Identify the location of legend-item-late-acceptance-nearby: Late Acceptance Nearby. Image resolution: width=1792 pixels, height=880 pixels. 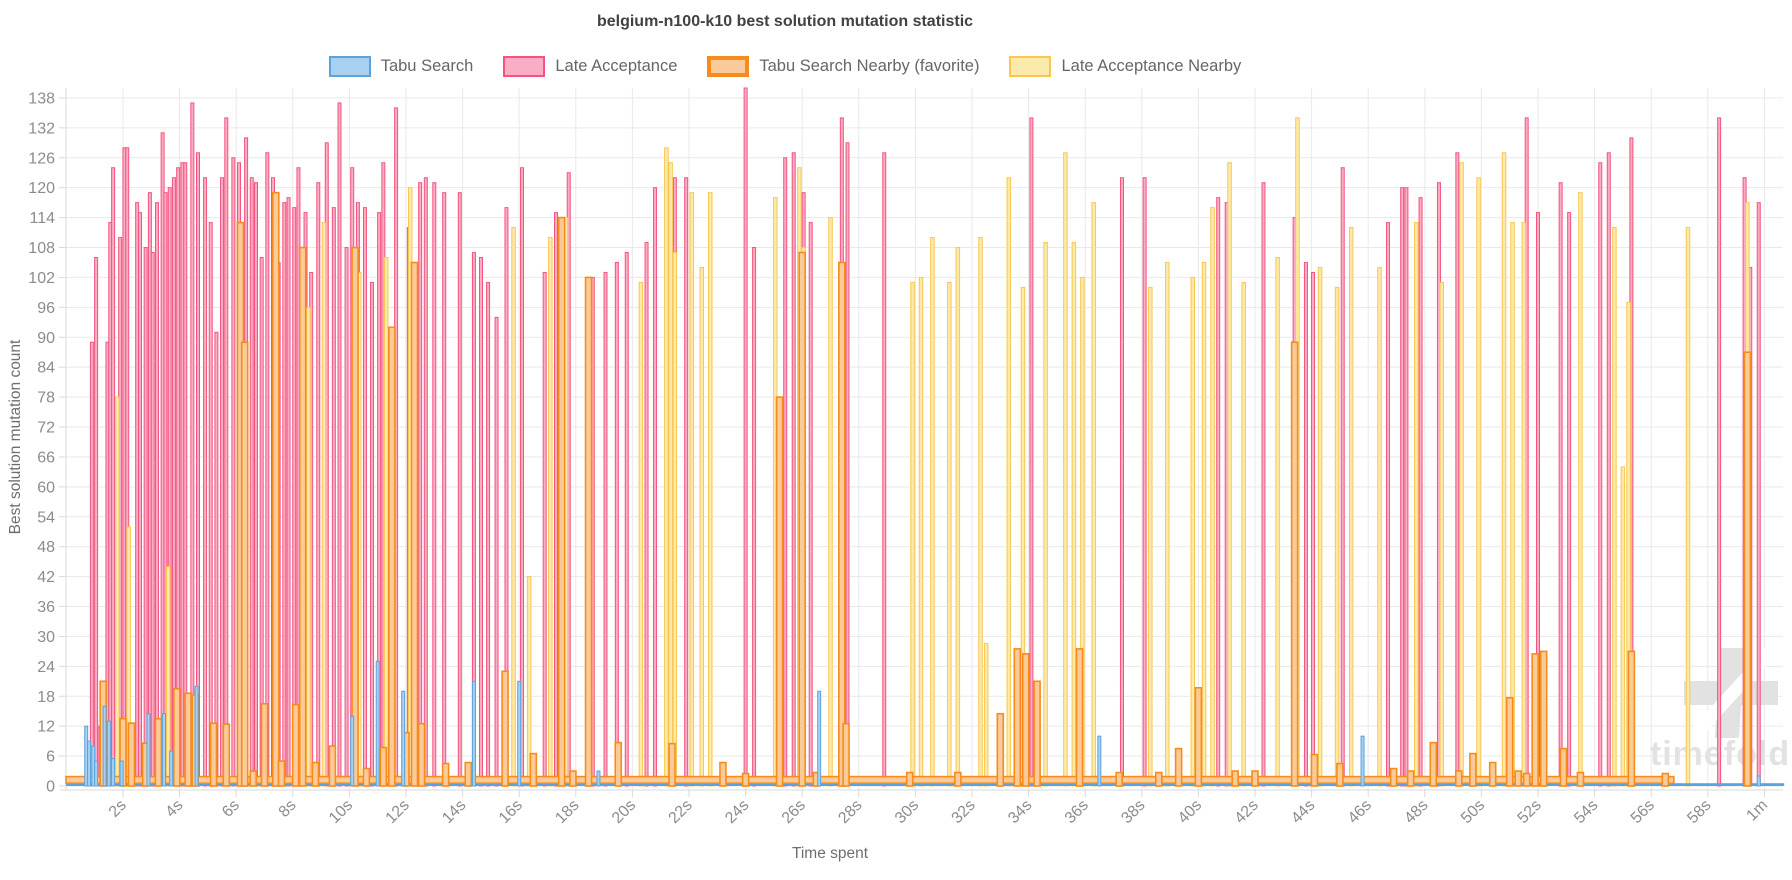
(1125, 66).